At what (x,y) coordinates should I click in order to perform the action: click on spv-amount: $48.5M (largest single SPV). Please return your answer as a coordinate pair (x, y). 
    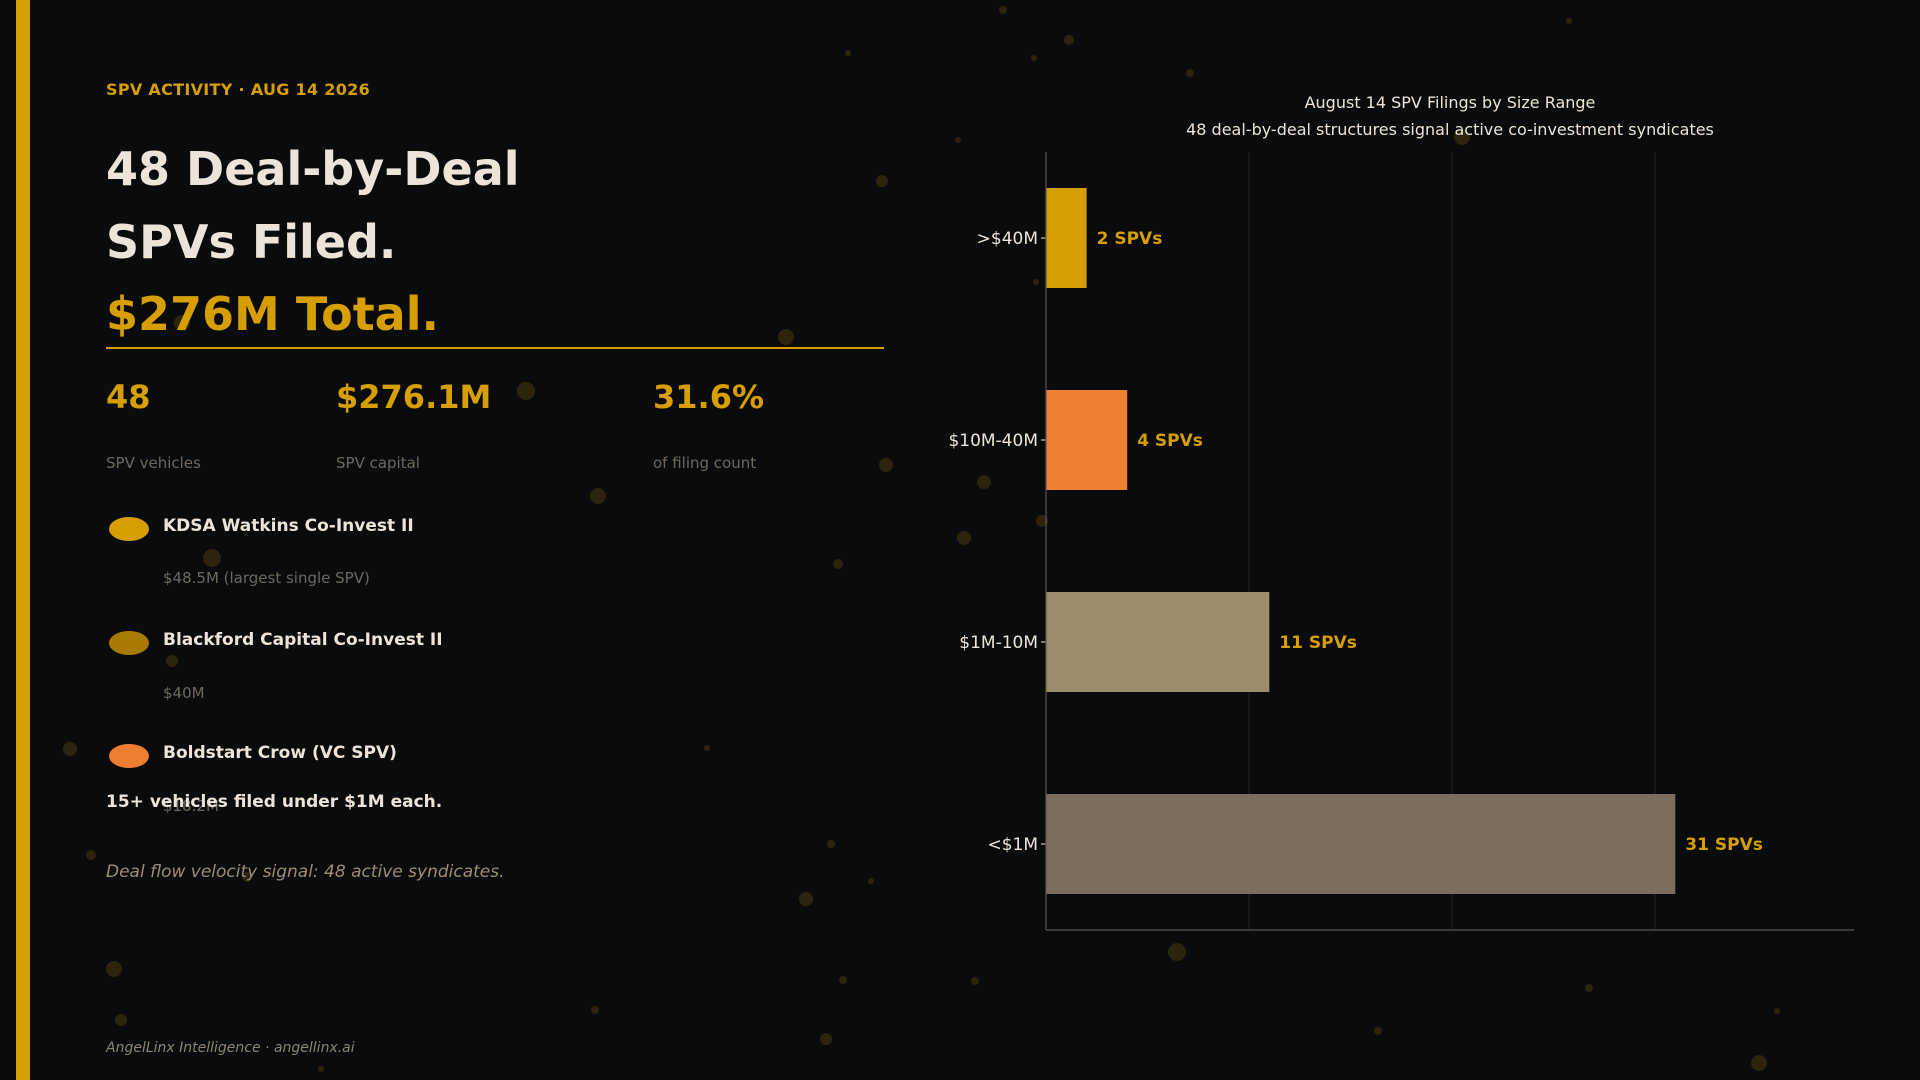
    Looking at the image, I should click on (266, 578).